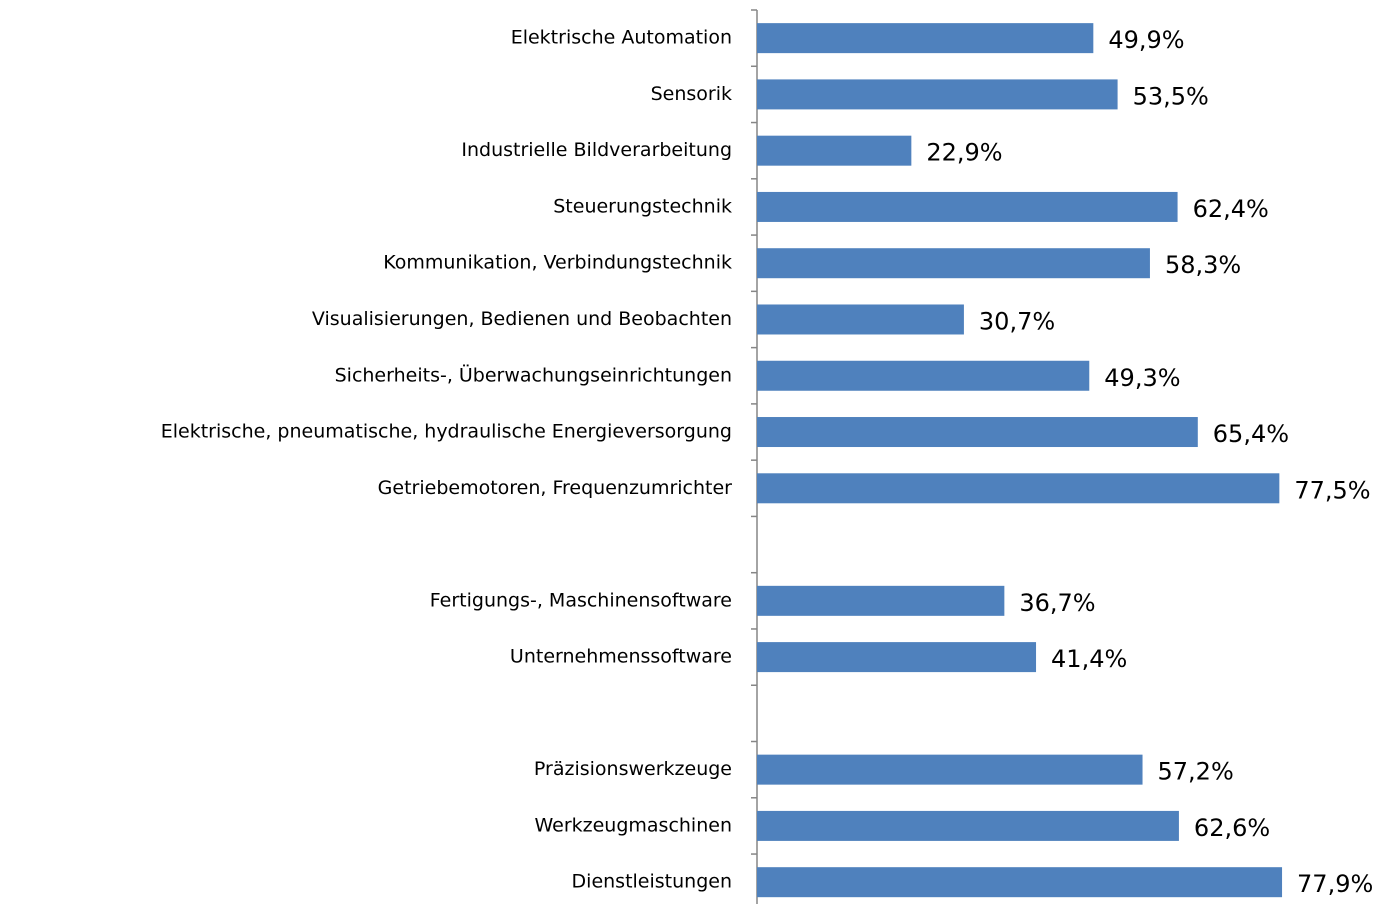  What do you see at coordinates (621, 657) in the screenshot?
I see `category-label: Unternehmenssoftware` at bounding box center [621, 657].